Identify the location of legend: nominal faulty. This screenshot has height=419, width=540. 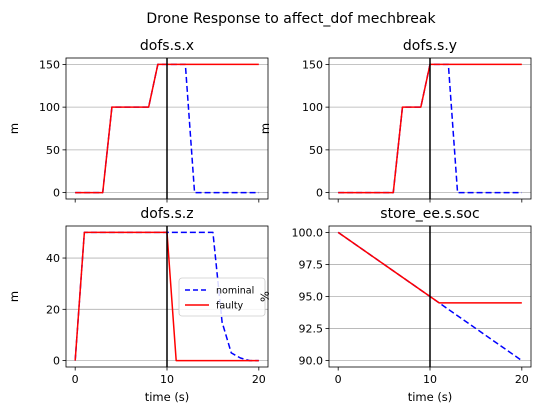
(222, 297).